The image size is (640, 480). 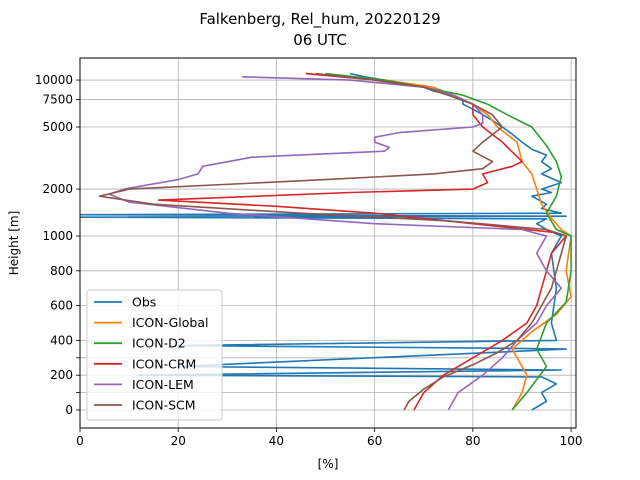 What do you see at coordinates (472, 441) in the screenshot?
I see `x-tick-label: 80` at bounding box center [472, 441].